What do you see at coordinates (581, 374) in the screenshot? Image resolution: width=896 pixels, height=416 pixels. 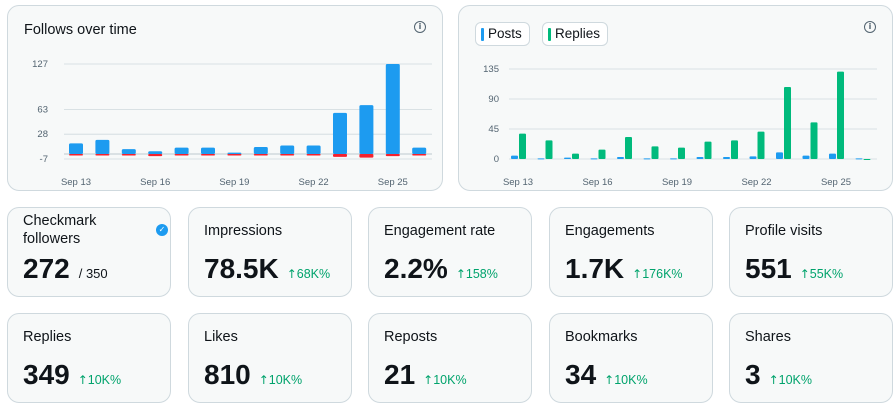 I see `stat-value: 34` at bounding box center [581, 374].